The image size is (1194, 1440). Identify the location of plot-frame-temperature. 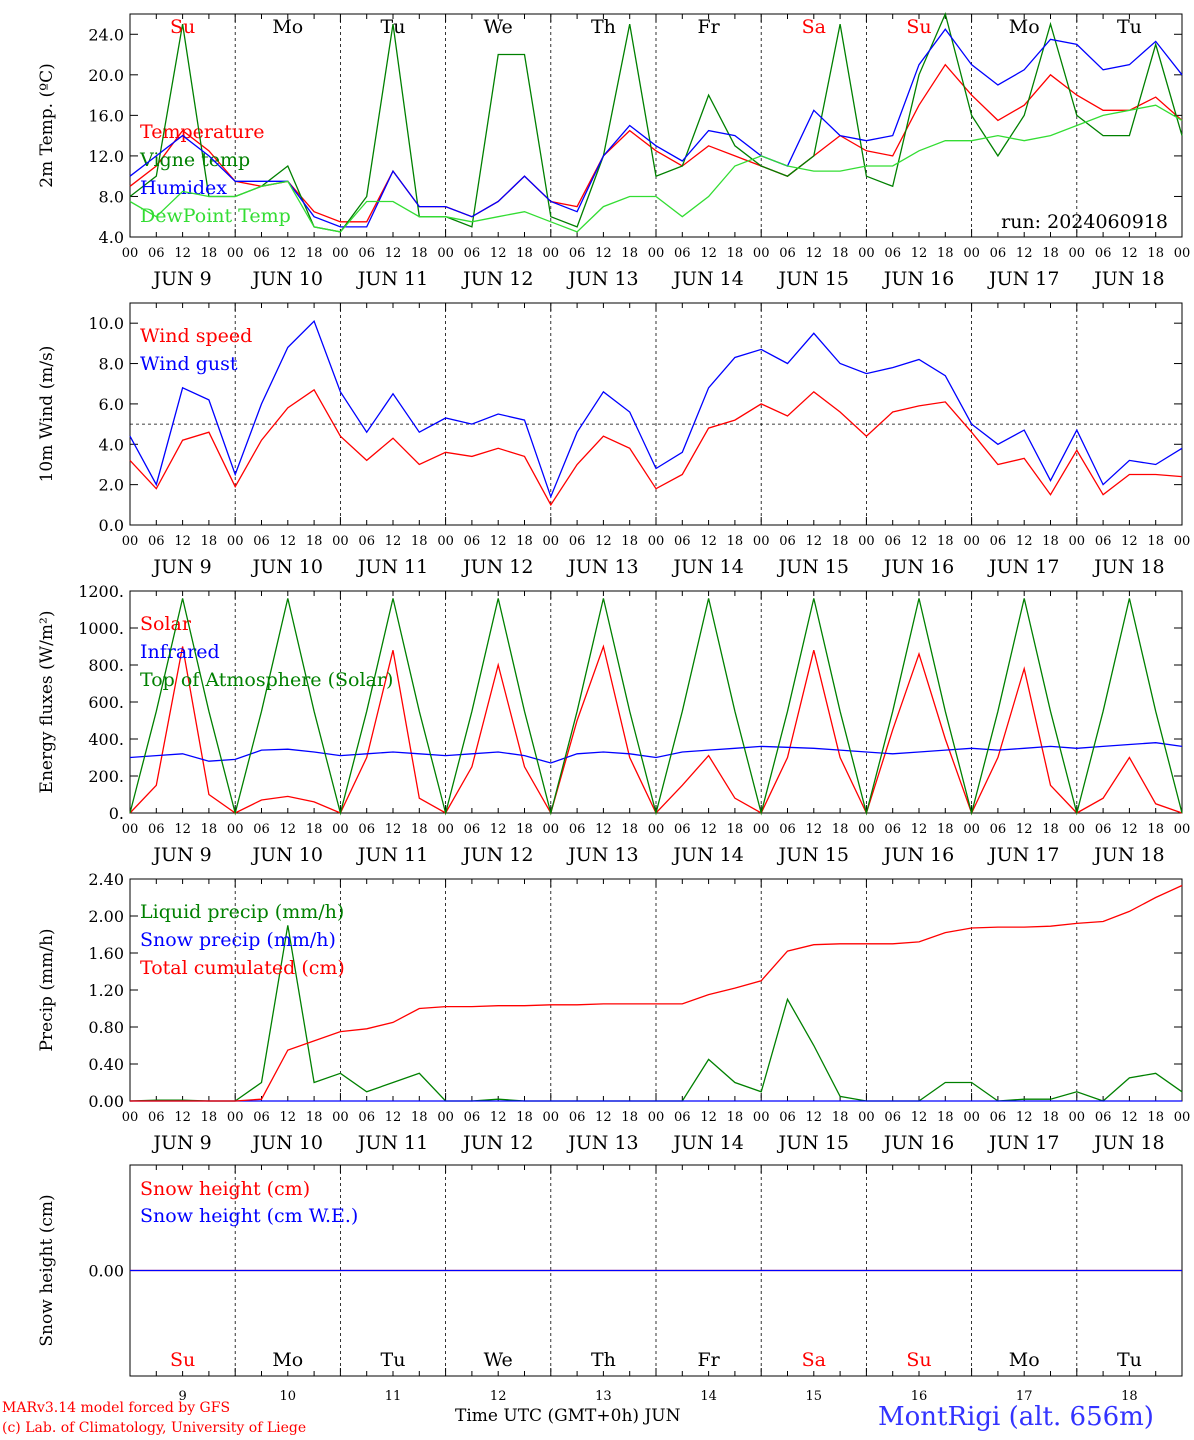
(656, 125).